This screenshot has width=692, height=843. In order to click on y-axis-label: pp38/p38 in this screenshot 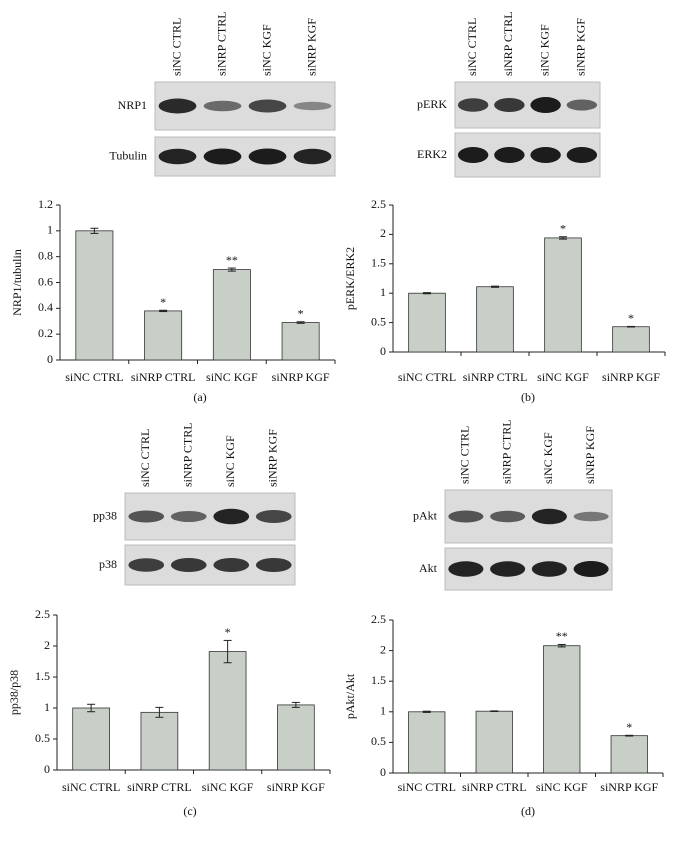, I will do `click(14, 692)`.